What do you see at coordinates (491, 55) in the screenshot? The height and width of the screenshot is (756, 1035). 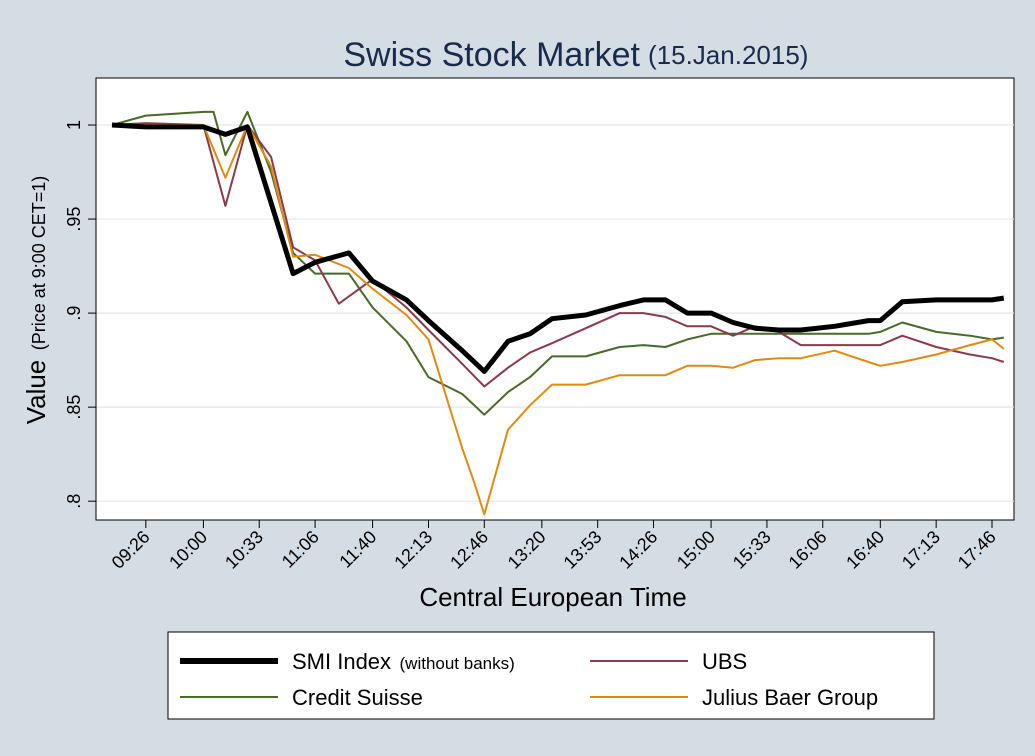 I see `chart-title: Swiss Stock Market` at bounding box center [491, 55].